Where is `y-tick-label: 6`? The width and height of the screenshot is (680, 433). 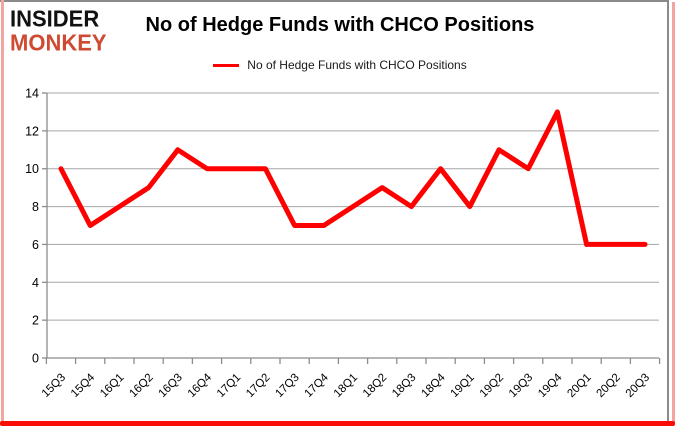
y-tick-label: 6 is located at coordinates (35, 245).